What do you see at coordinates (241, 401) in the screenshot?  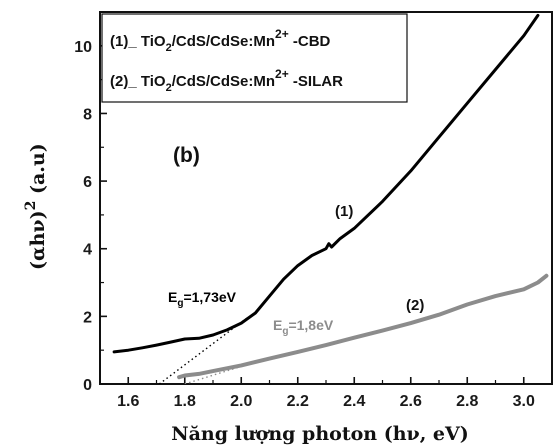 I see `x-tick-label: 2.0` at bounding box center [241, 401].